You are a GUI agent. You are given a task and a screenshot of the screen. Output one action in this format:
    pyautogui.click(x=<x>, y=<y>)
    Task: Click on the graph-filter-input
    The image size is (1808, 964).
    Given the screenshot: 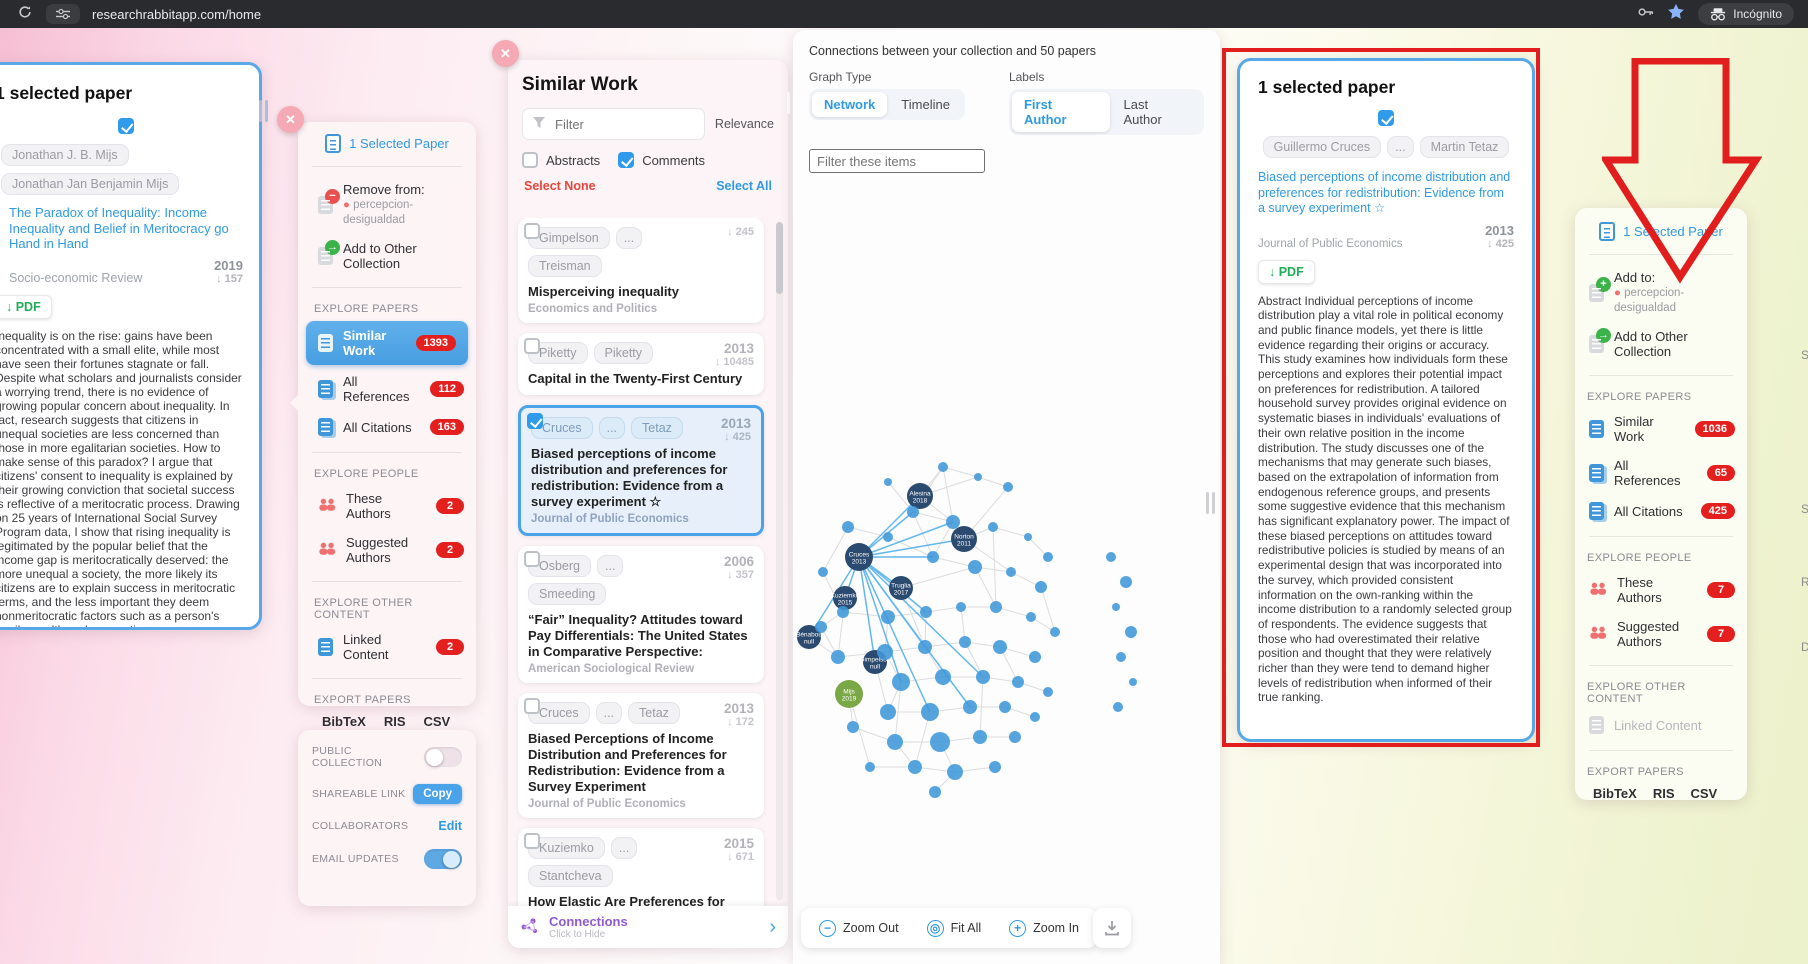 What is the action you would take?
    pyautogui.click(x=897, y=161)
    